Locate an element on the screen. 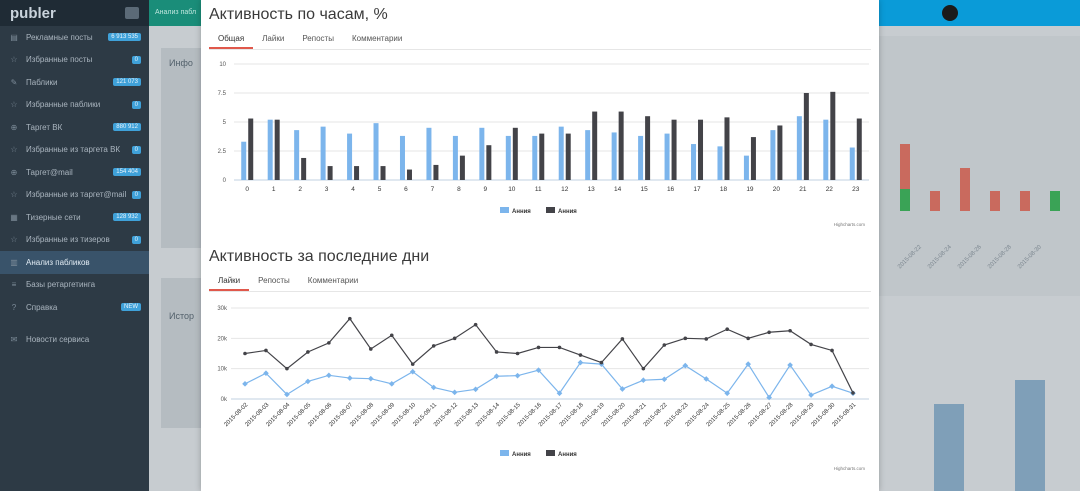 The image size is (1080, 491). sidebar-item: ☆ Избранные посты 0 is located at coordinates (74, 60).